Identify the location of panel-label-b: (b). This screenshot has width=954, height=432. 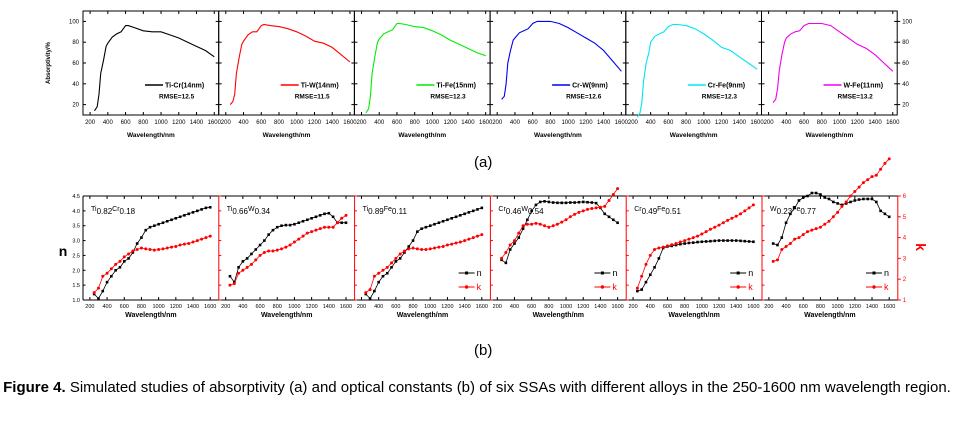
(483, 350).